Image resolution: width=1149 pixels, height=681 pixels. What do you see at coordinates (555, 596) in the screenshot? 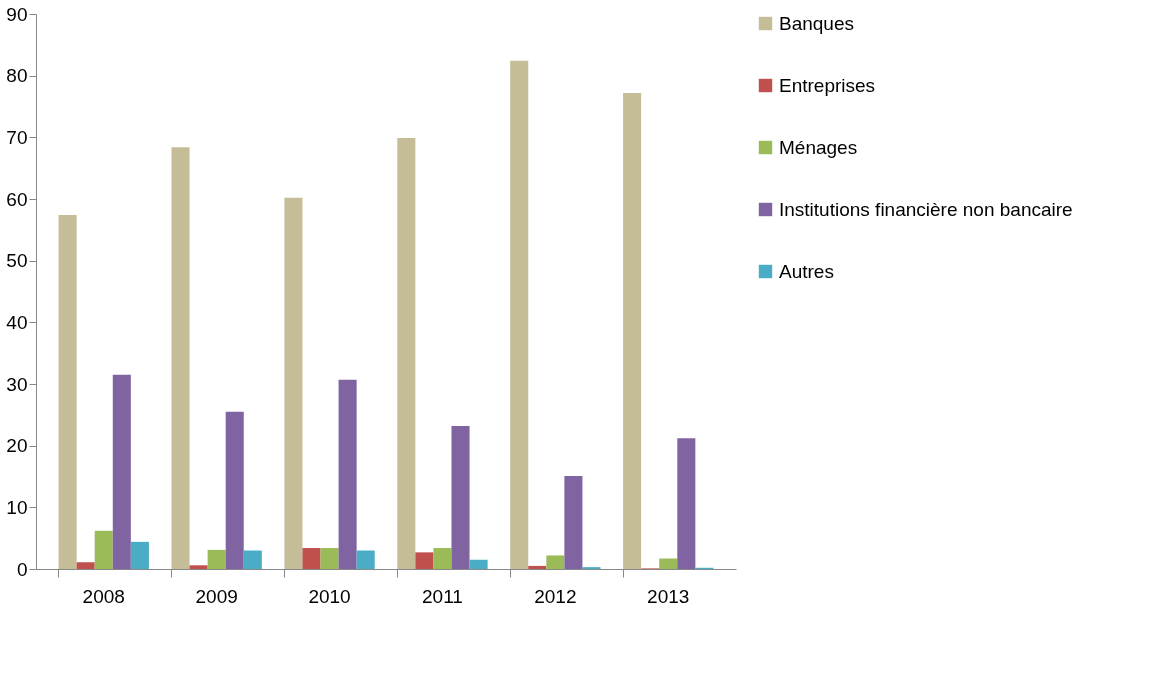
I see `x-tick-label: 2012` at bounding box center [555, 596].